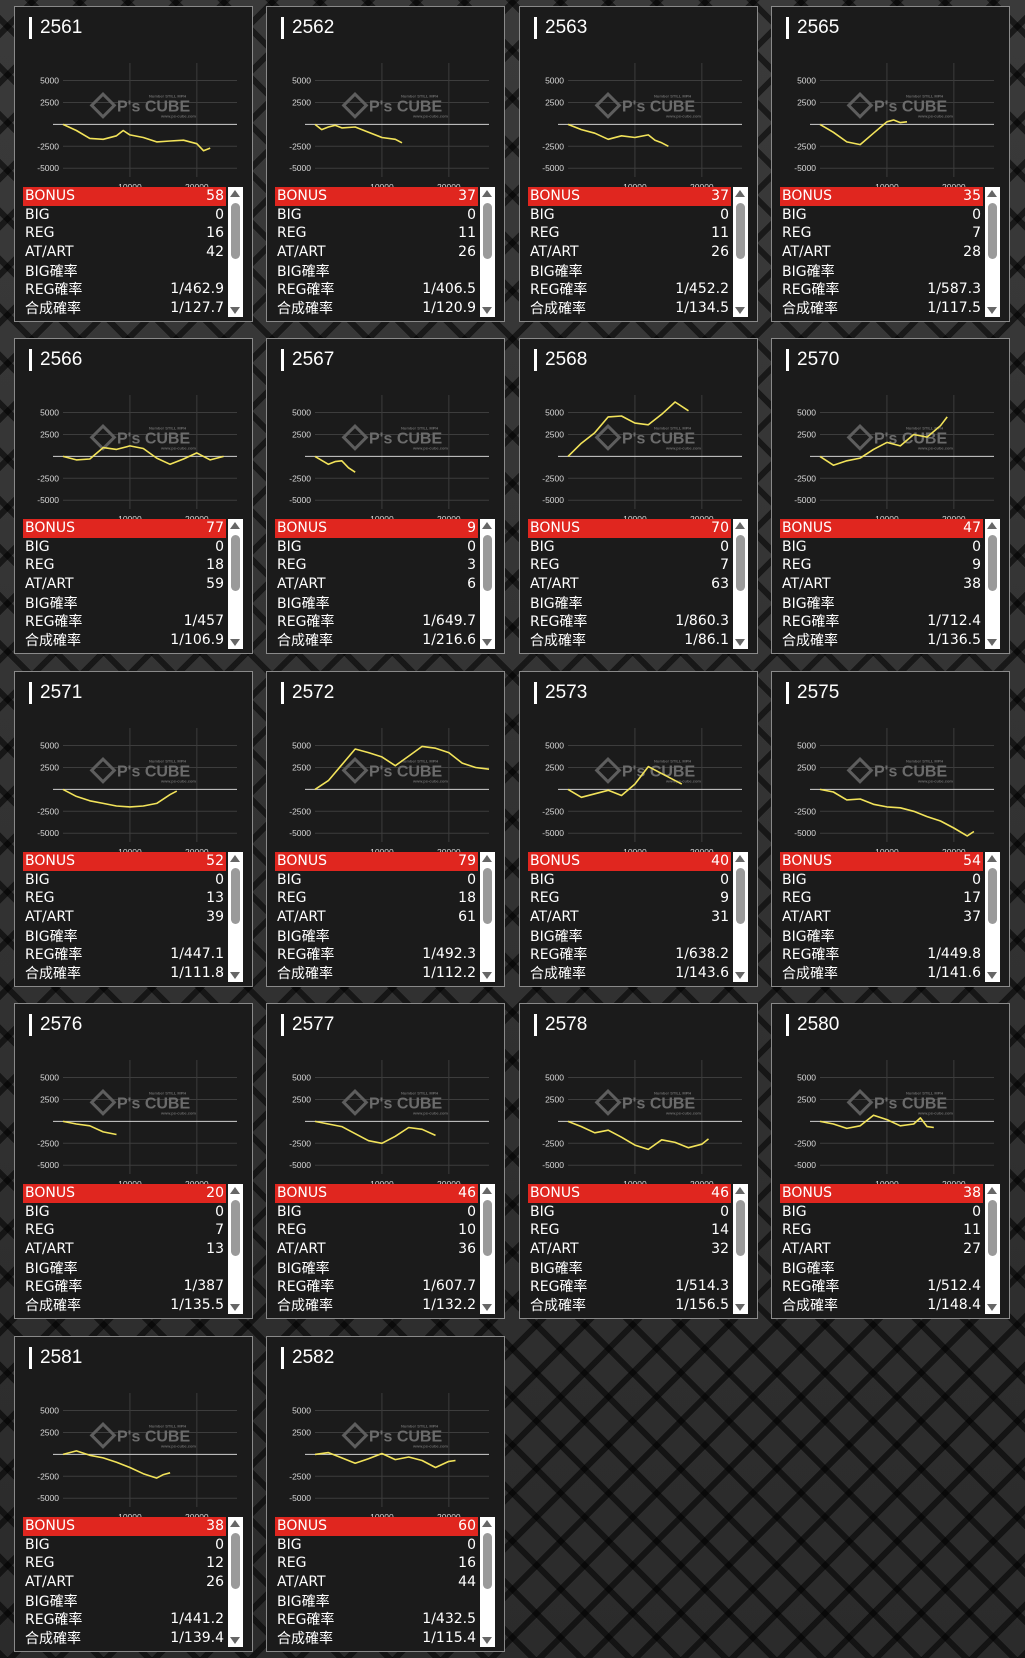 The height and width of the screenshot is (1658, 1025). I want to click on machine-number: 2567, so click(313, 359).